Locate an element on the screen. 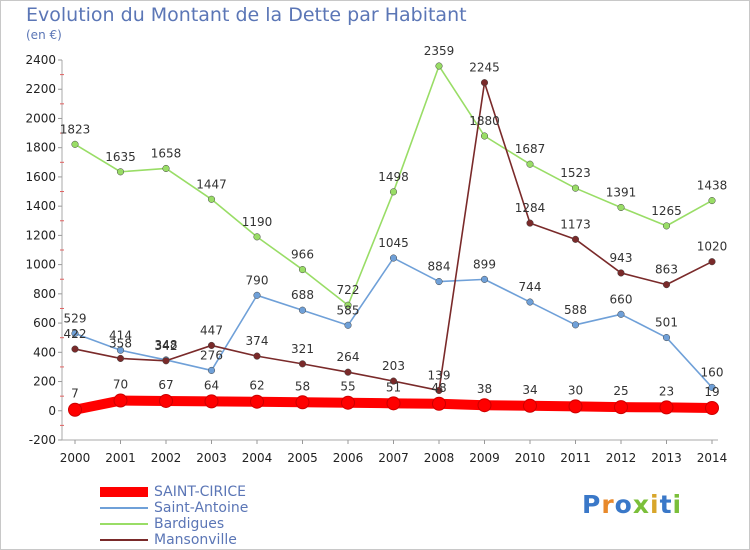 This screenshot has height=550, width=750. data-label: 688 is located at coordinates (302, 295).